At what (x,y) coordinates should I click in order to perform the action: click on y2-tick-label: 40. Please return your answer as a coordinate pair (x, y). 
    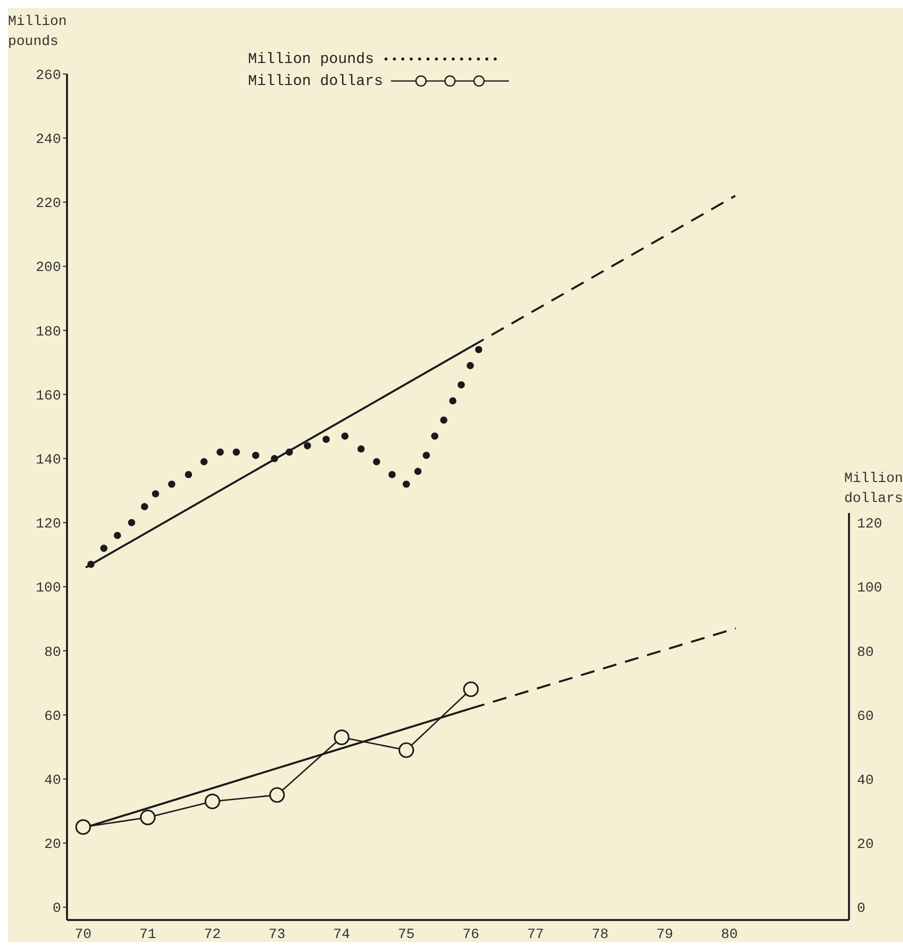
    Looking at the image, I should click on (865, 780).